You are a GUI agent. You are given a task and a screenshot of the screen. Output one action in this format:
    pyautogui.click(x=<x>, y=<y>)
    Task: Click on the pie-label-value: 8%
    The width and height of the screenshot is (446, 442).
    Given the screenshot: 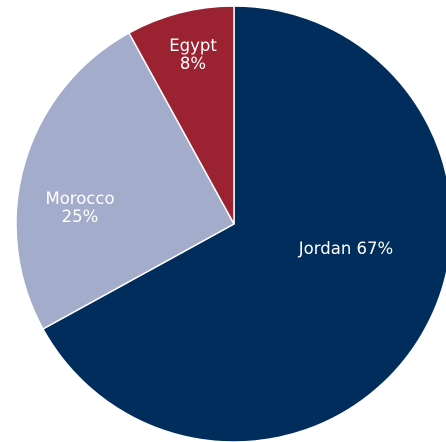 What is the action you would take?
    pyautogui.click(x=193, y=63)
    